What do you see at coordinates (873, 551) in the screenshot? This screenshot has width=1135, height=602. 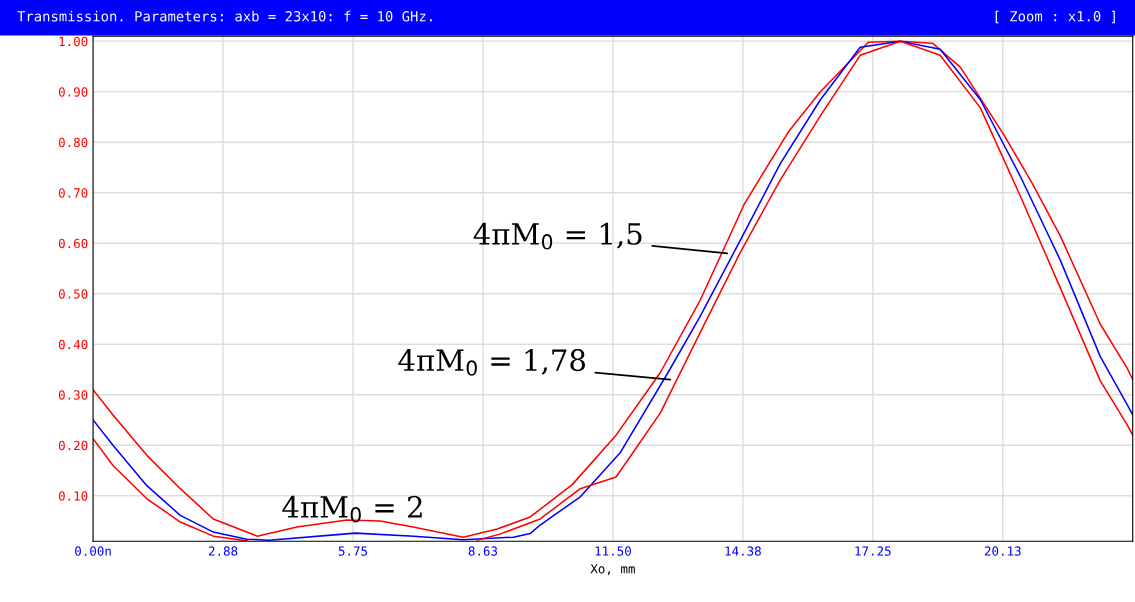 I see `x-tick-label: 17.25` at bounding box center [873, 551].